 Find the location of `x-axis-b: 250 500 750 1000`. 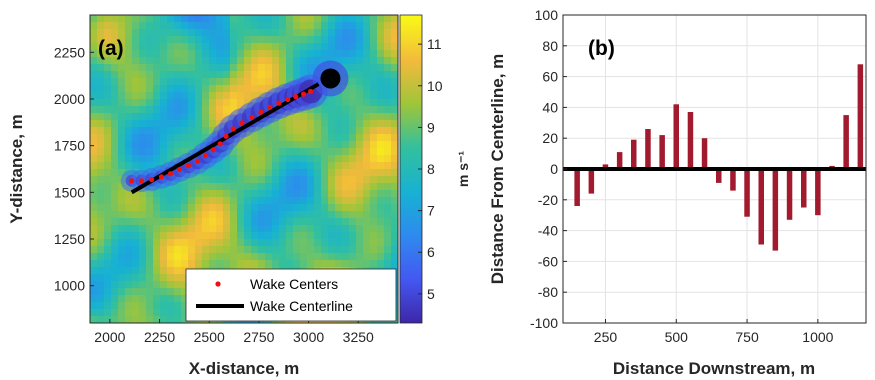

x-axis-b: 250 500 750 1000 is located at coordinates (714, 332).